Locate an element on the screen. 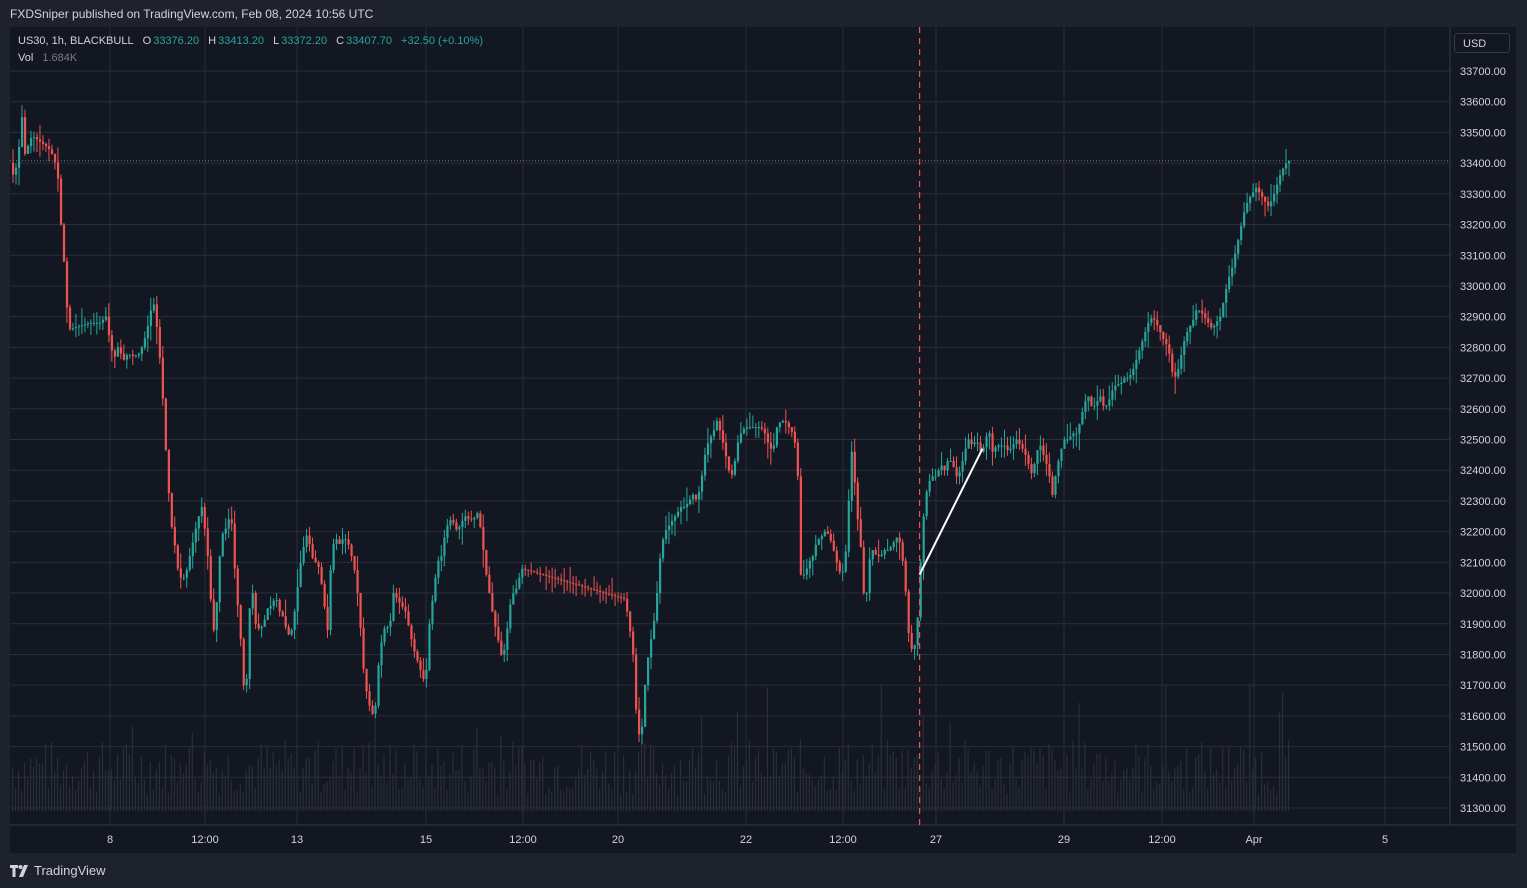 The image size is (1527, 888). symbol-label: US30, 1h, BLACKBULL is located at coordinates (76, 41).